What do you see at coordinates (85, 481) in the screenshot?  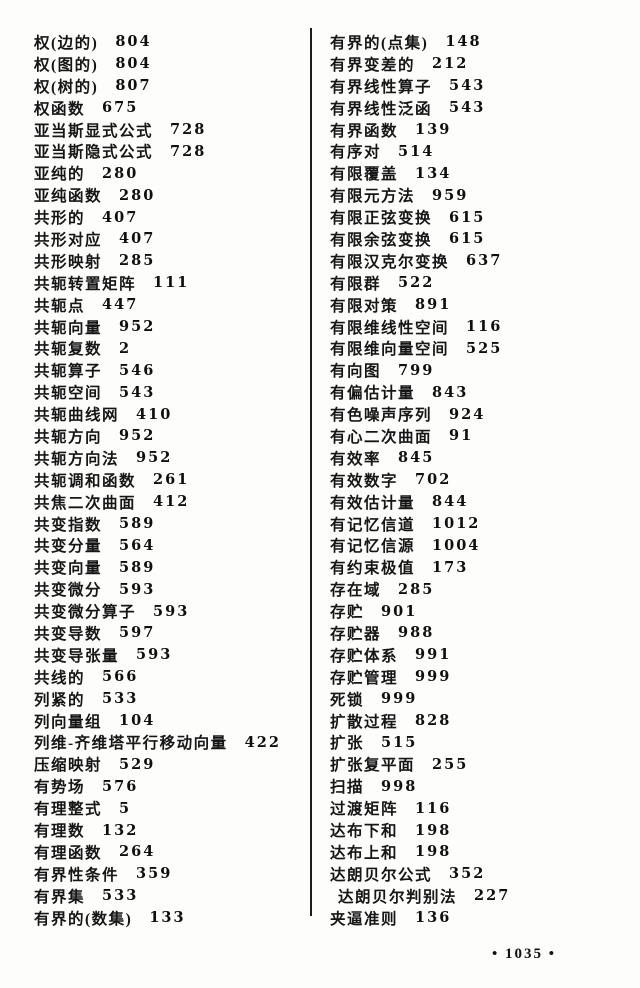 I see `entry-term: 共轭调和函数` at bounding box center [85, 481].